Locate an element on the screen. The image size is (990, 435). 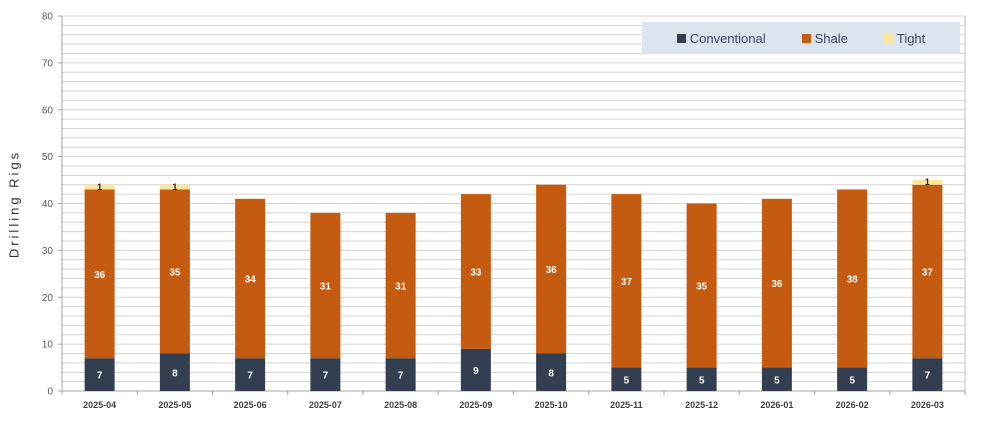
legend-label-tight: Tight is located at coordinates (911, 38).